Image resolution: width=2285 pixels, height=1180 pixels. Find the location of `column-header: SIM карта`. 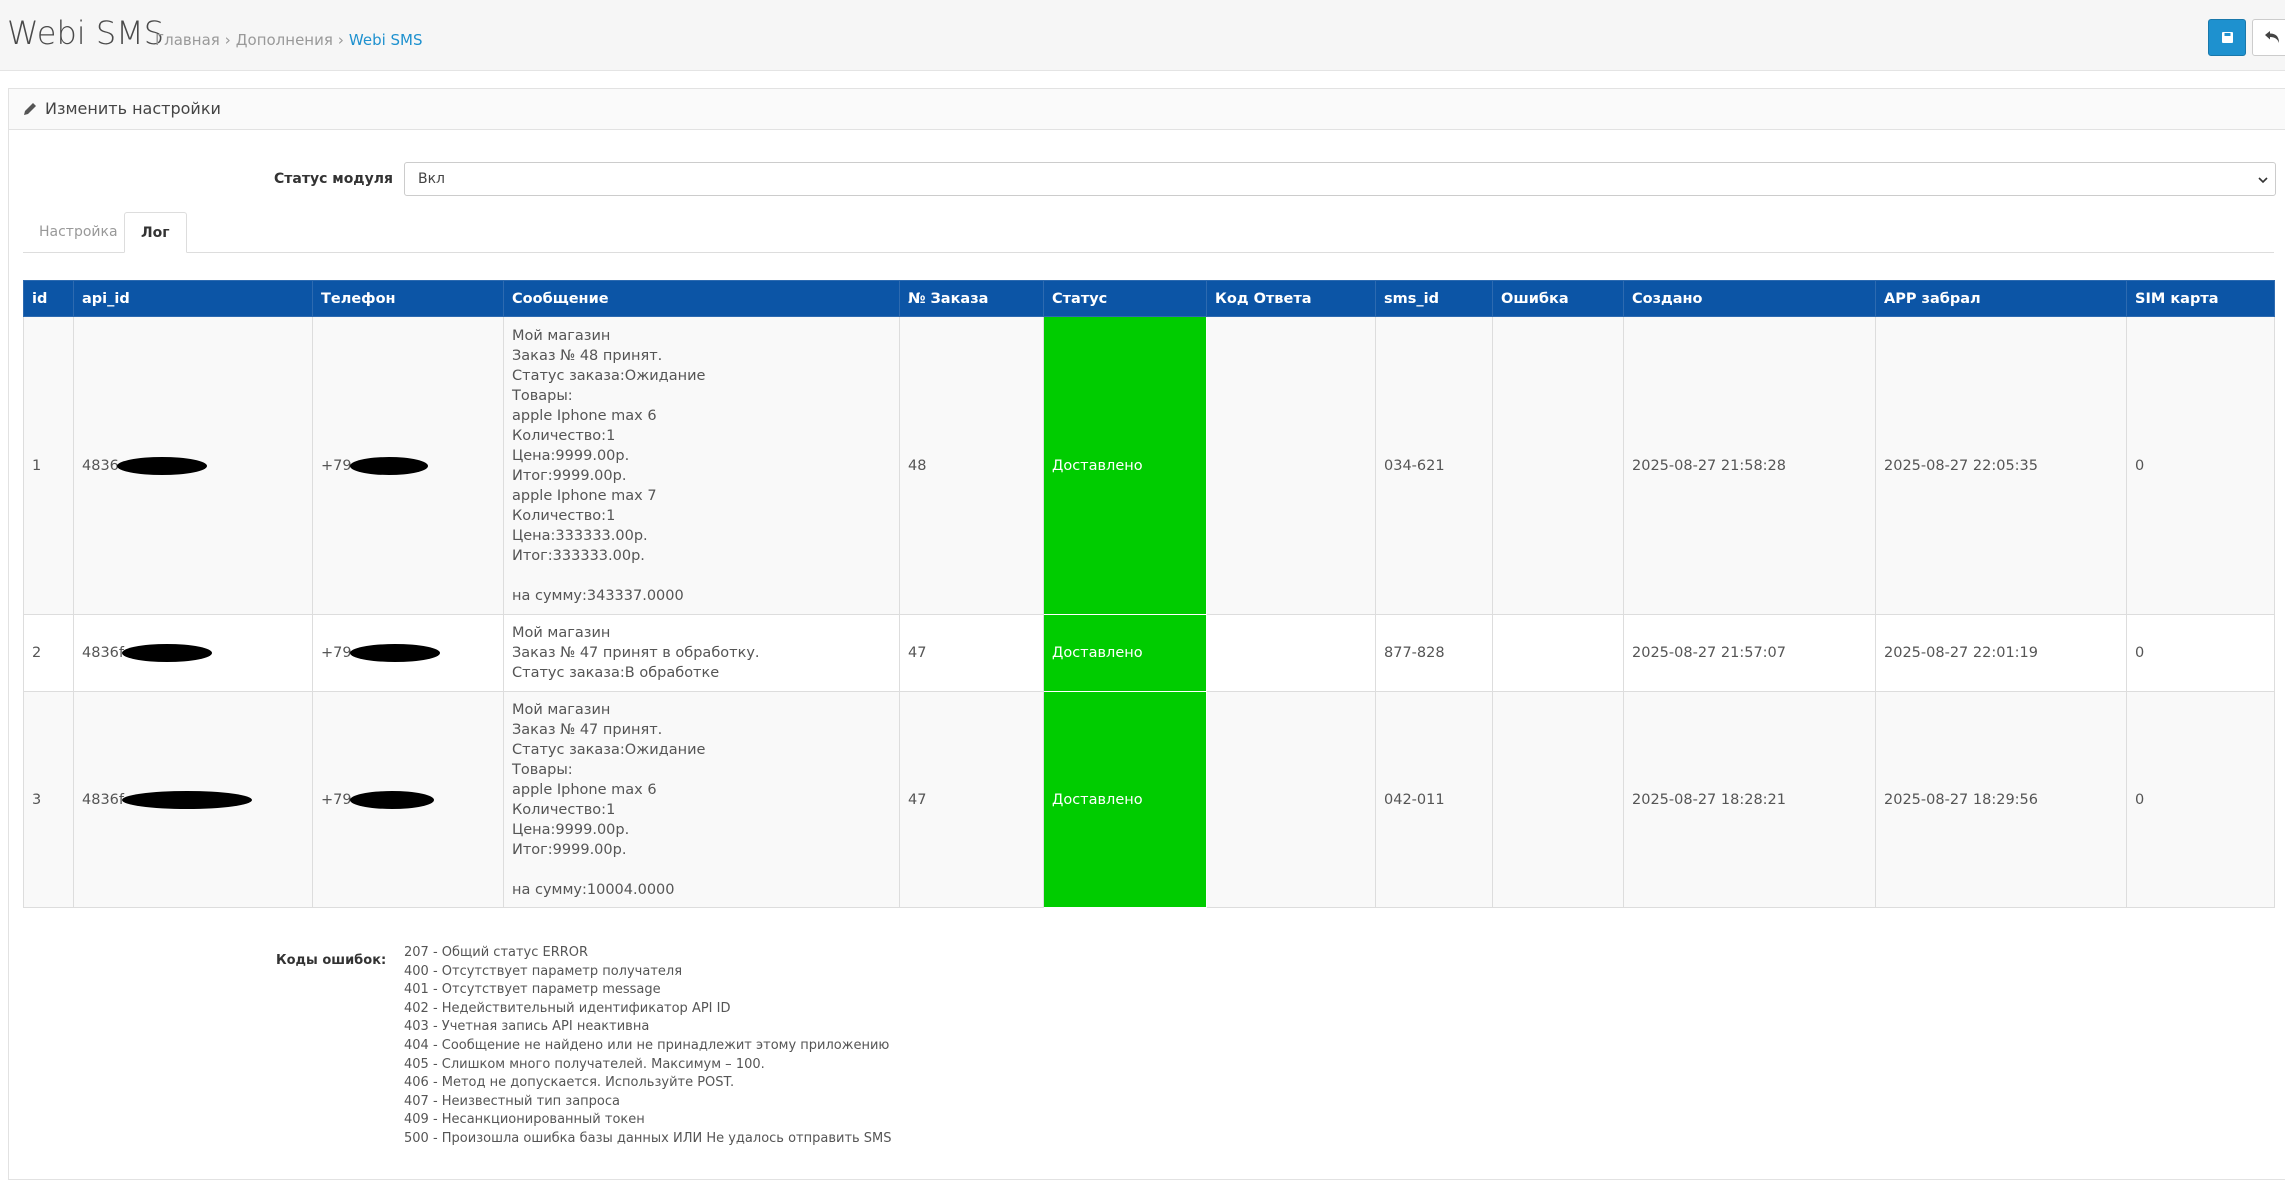

column-header: SIM карта is located at coordinates (2200, 298).